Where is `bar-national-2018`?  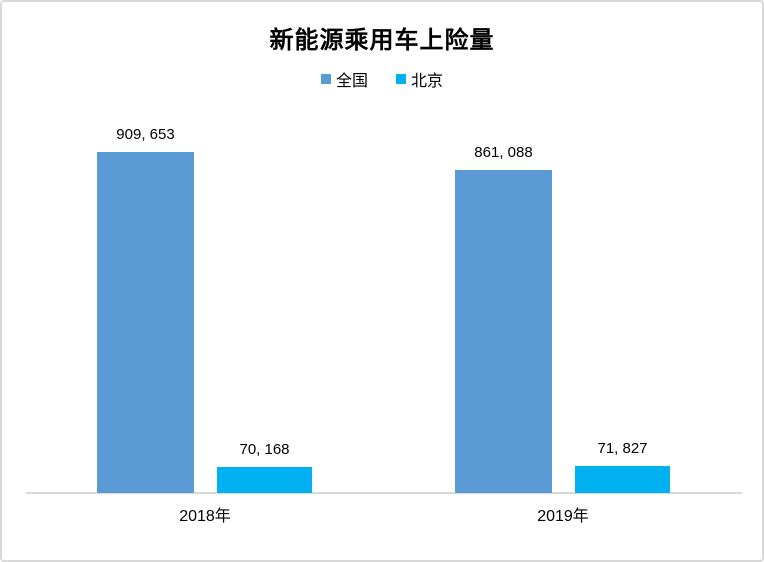 bar-national-2018 is located at coordinates (145, 322).